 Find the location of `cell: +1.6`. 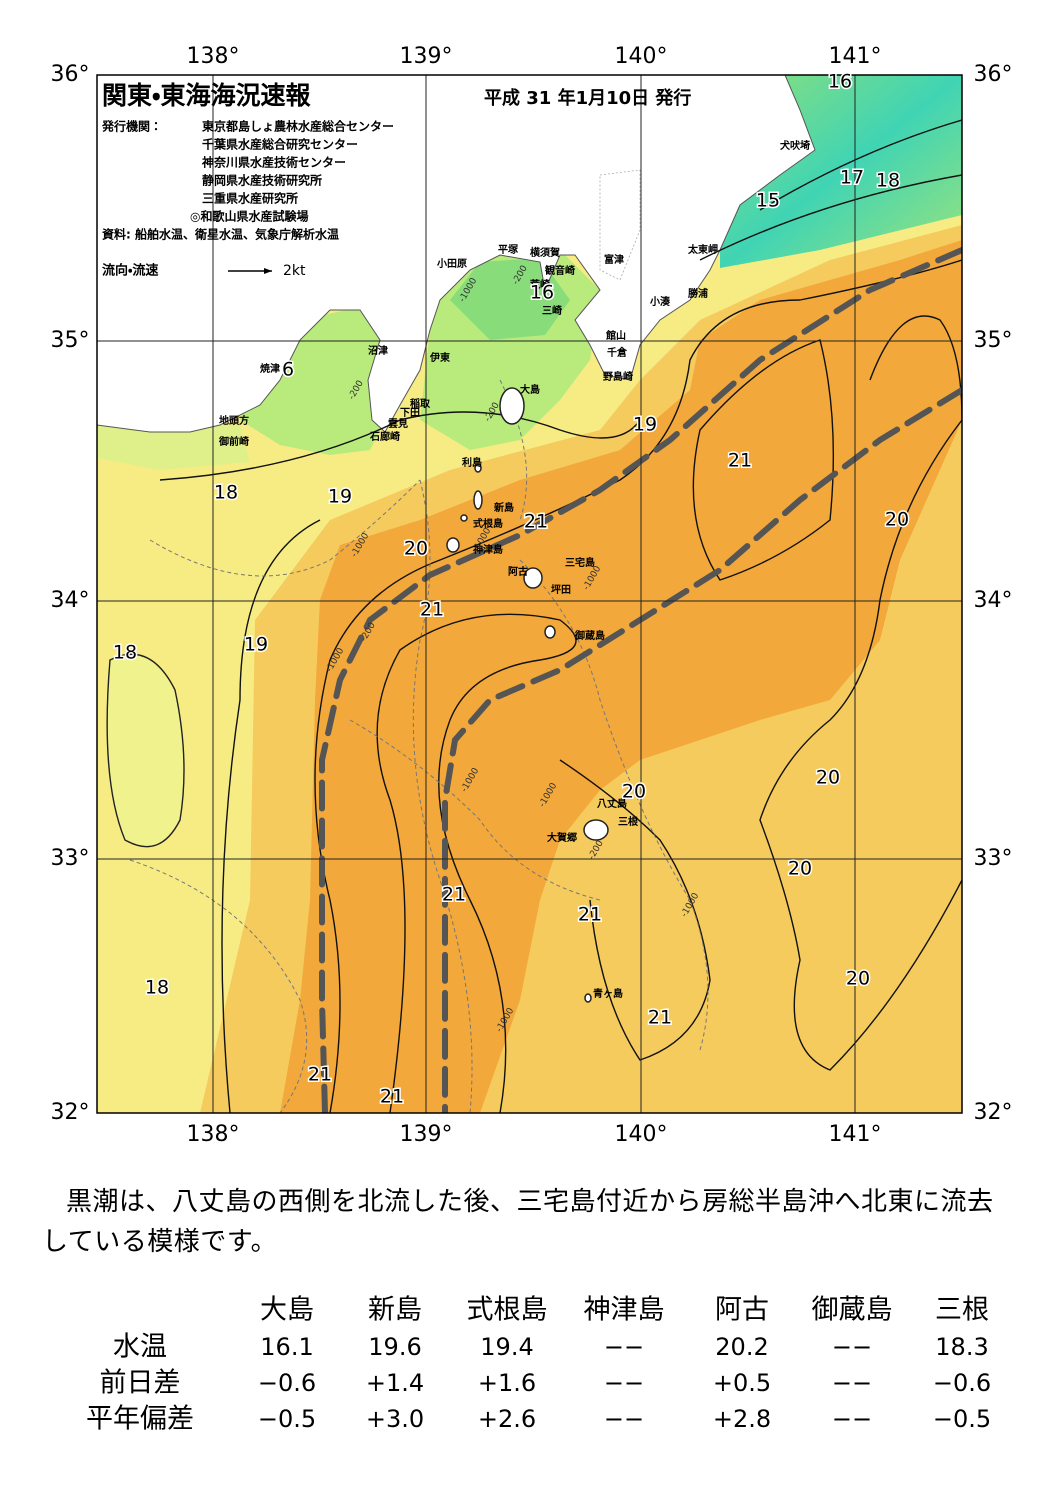

cell: +1.6 is located at coordinates (507, 1383).